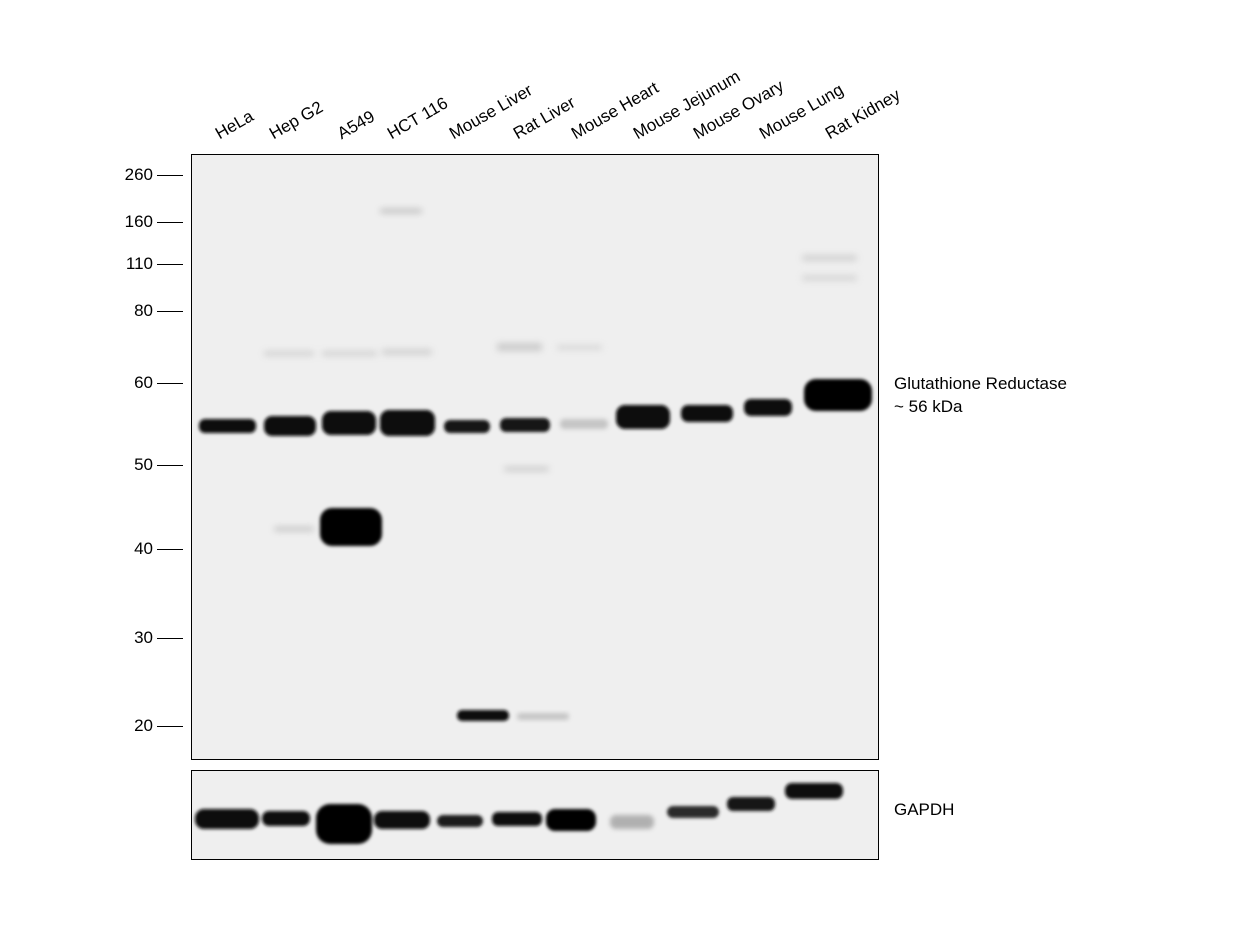 The width and height of the screenshot is (1241, 942). Describe the element at coordinates (460, 821) in the screenshot. I see `gapdh-band-mouse-liver` at that location.